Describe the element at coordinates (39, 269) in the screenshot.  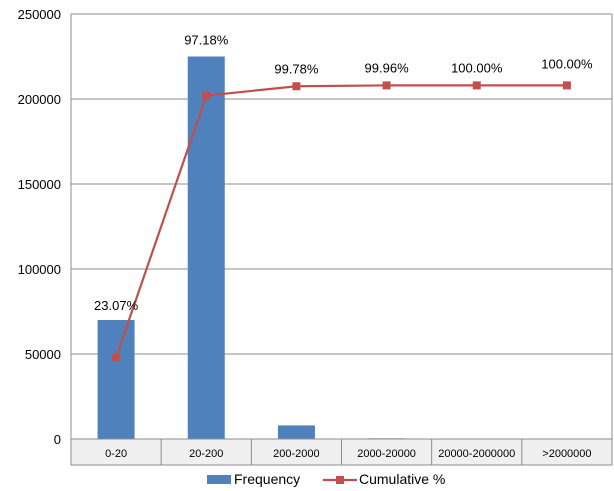
I see `y-tick-label-2: 100000` at that location.